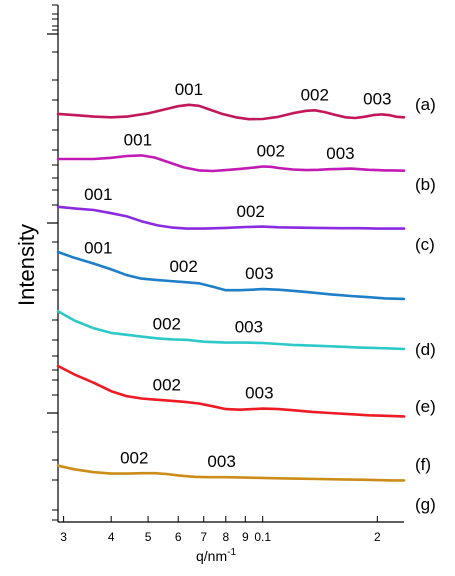 This screenshot has width=455, height=576. Describe the element at coordinates (231, 473) in the screenshot. I see `series-line-g` at that location.